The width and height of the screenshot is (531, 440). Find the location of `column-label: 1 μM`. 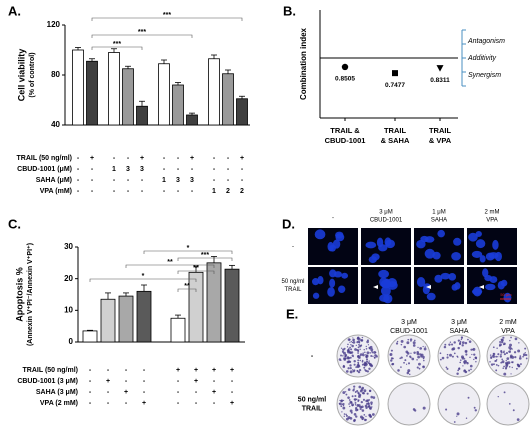

column-label: 1 μM is located at coordinates (438, 213).